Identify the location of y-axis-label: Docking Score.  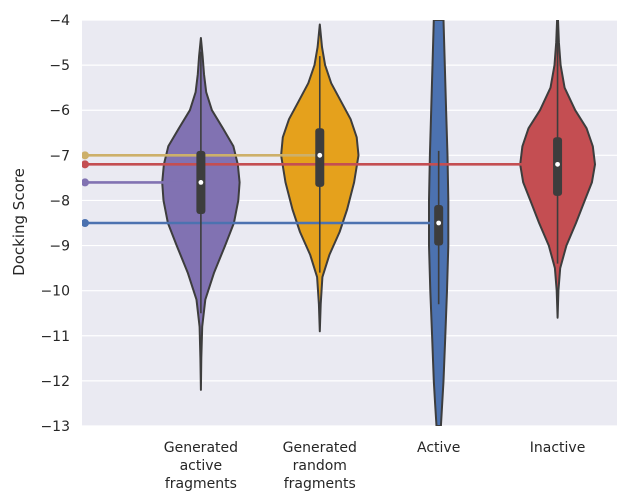
(19, 222).